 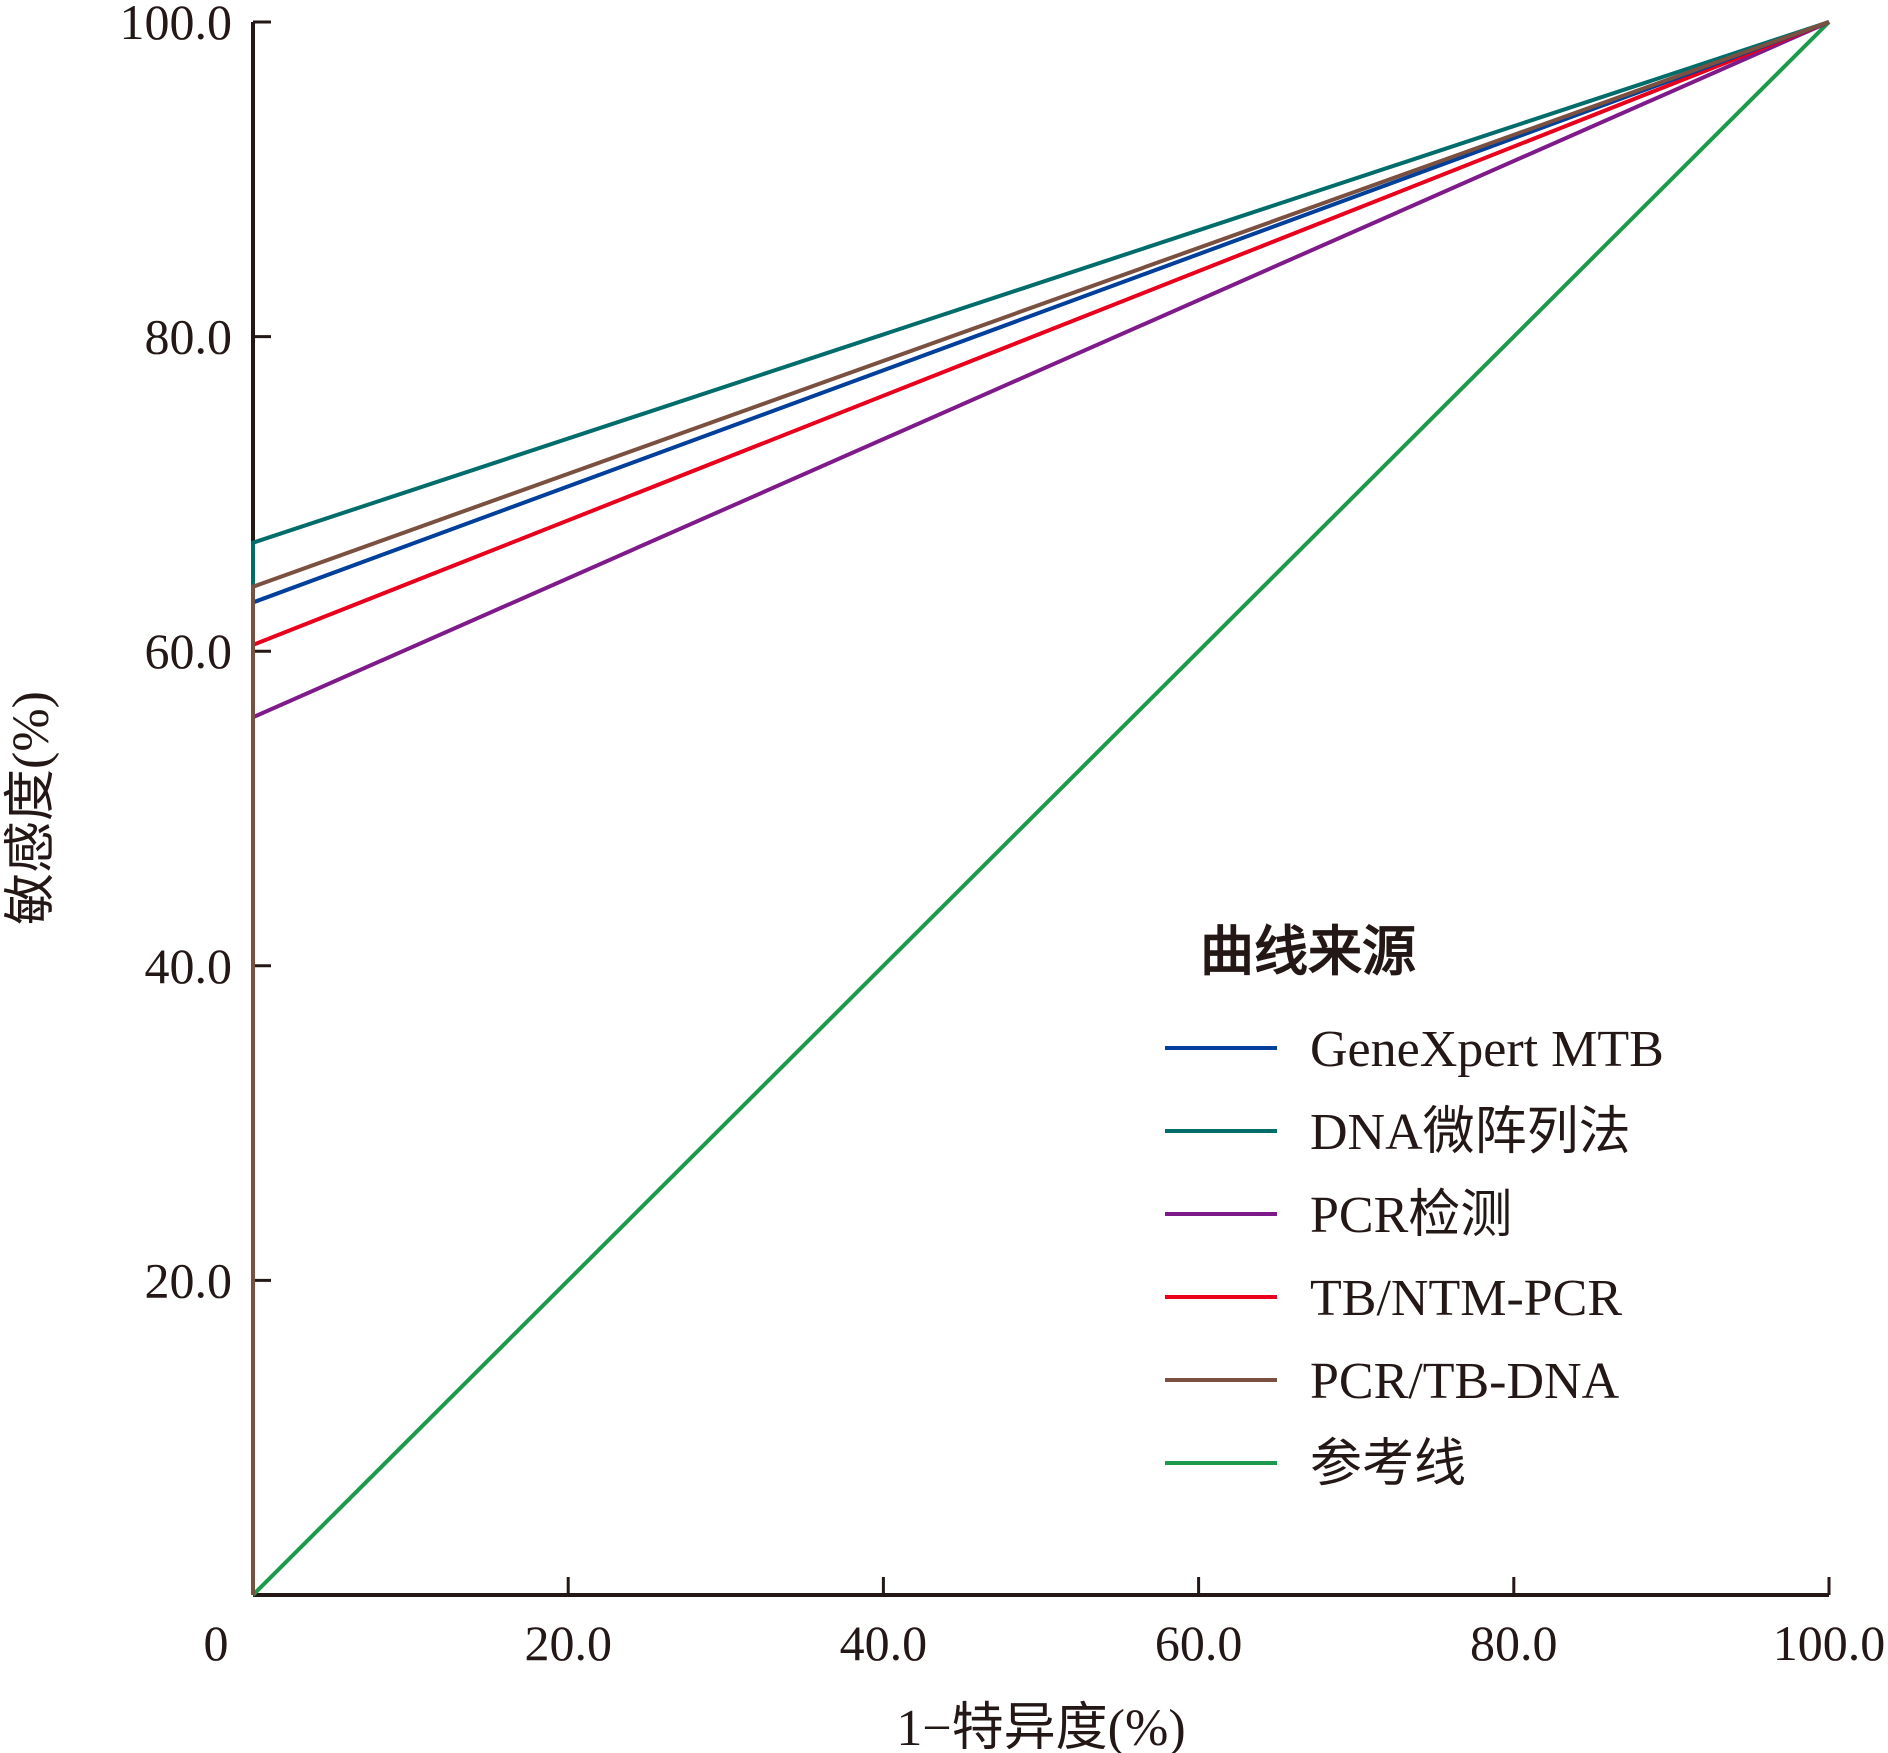 I want to click on y-tick-label: 60.0, so click(x=189, y=651).